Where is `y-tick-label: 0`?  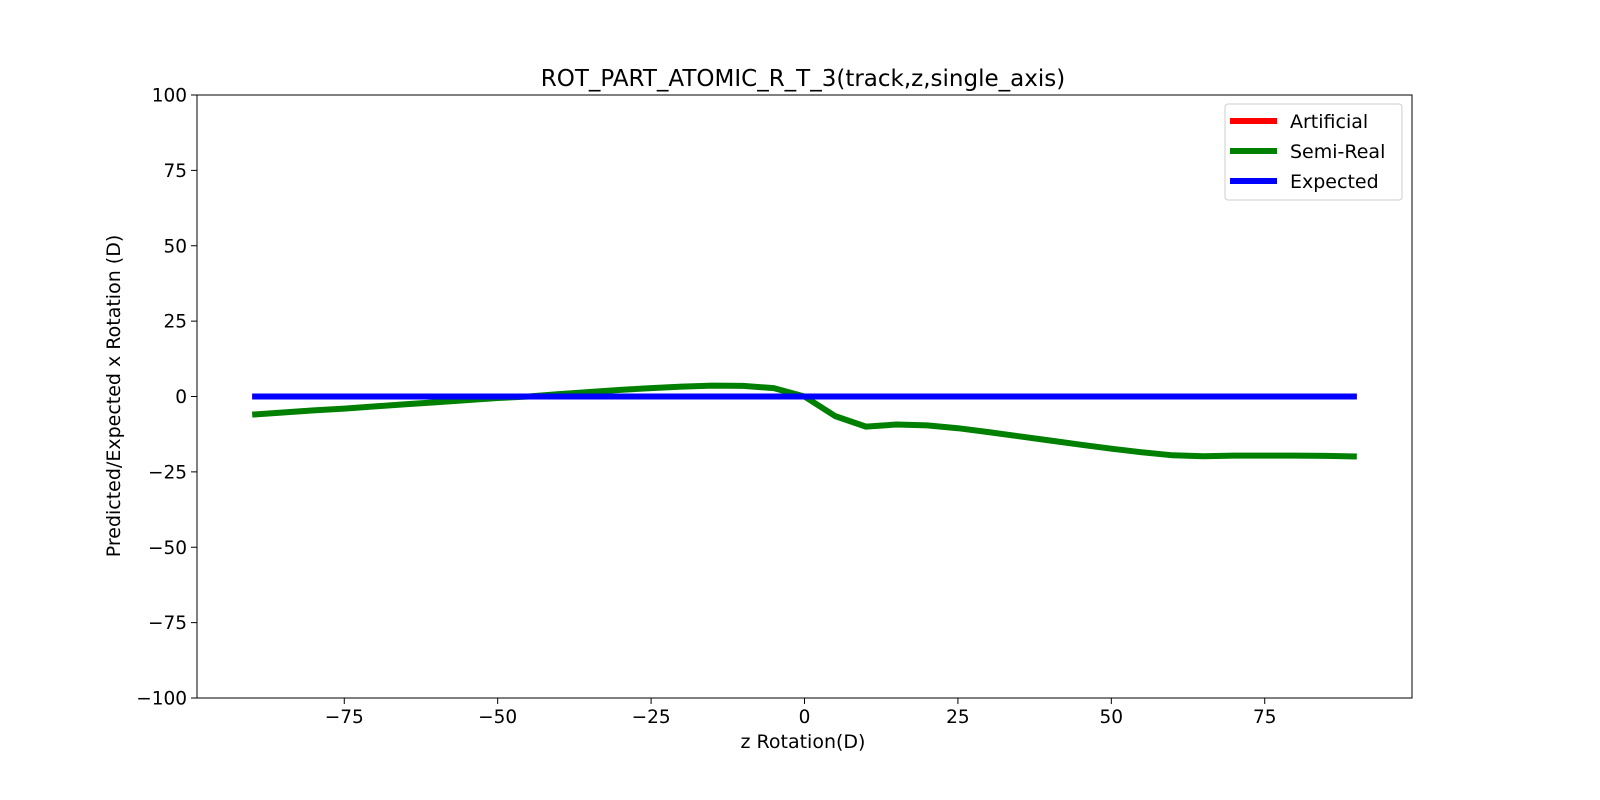 y-tick-label: 0 is located at coordinates (181, 397).